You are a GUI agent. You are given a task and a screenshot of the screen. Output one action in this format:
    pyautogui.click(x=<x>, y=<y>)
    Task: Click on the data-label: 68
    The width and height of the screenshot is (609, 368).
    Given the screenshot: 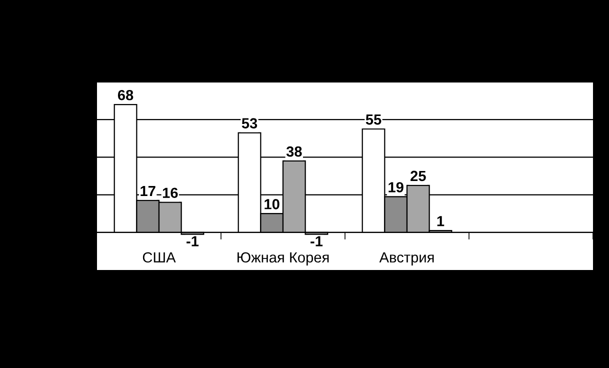 What is the action you would take?
    pyautogui.click(x=126, y=95)
    